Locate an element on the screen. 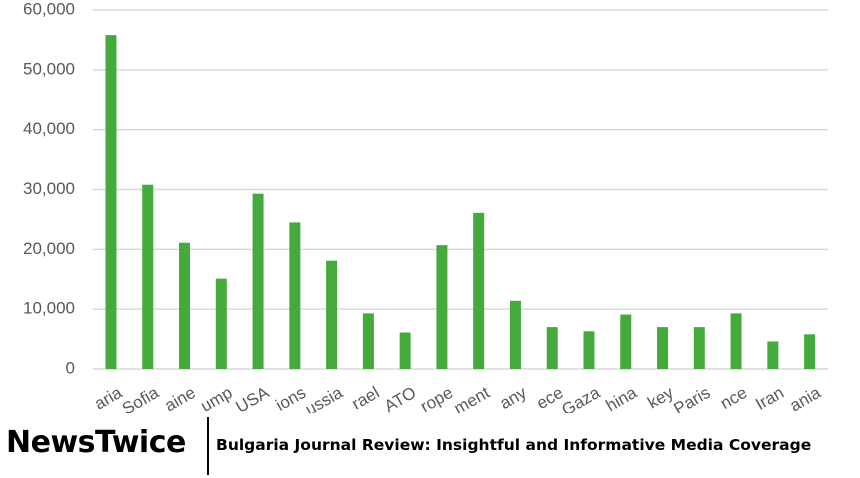 The height and width of the screenshot is (478, 860). y-tick-label: 10,000 is located at coordinates (49, 308).